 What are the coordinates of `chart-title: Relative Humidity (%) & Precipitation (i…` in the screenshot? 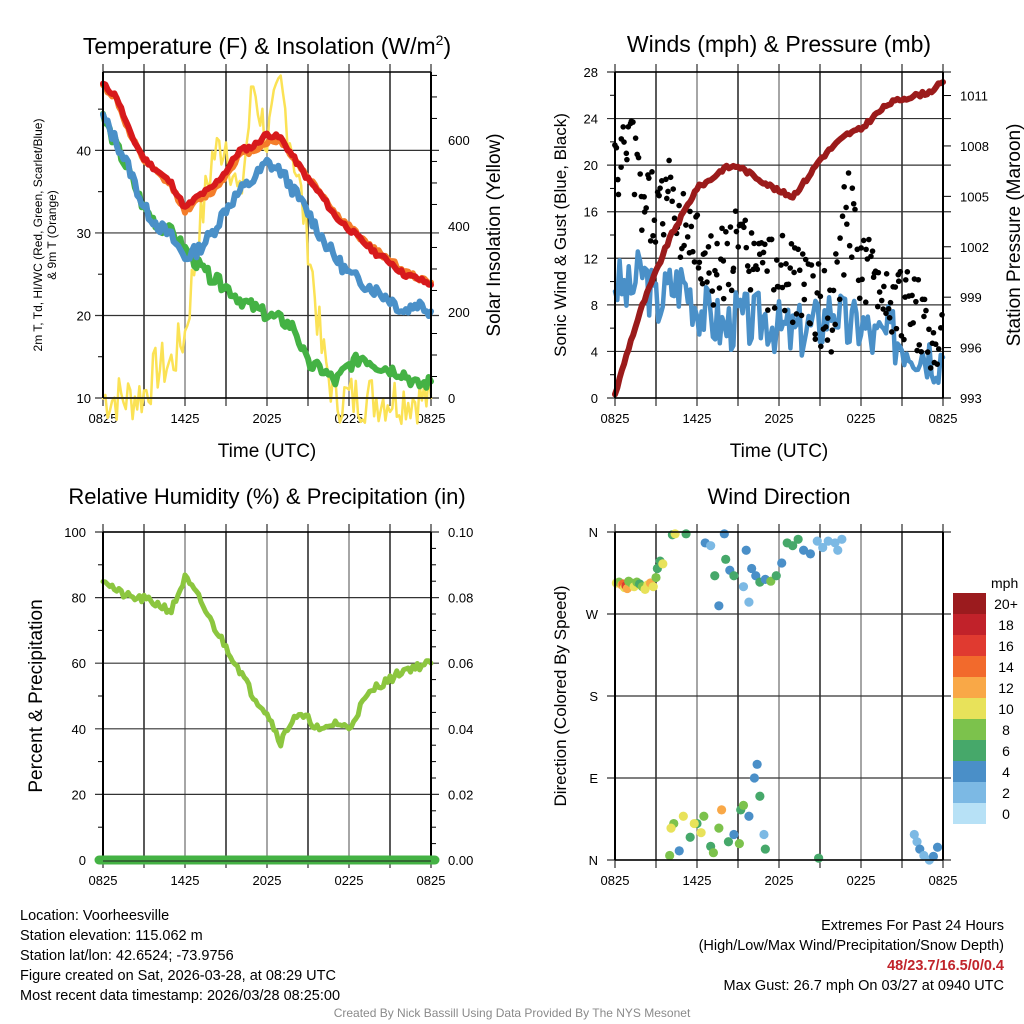 It's located at (266, 496).